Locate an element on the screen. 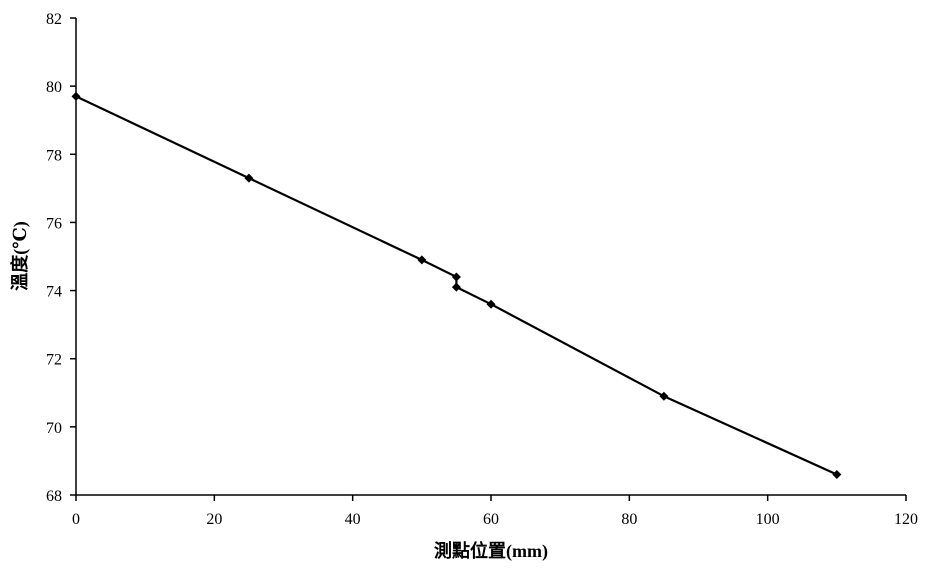  y-tick-label: 68 is located at coordinates (54, 496).